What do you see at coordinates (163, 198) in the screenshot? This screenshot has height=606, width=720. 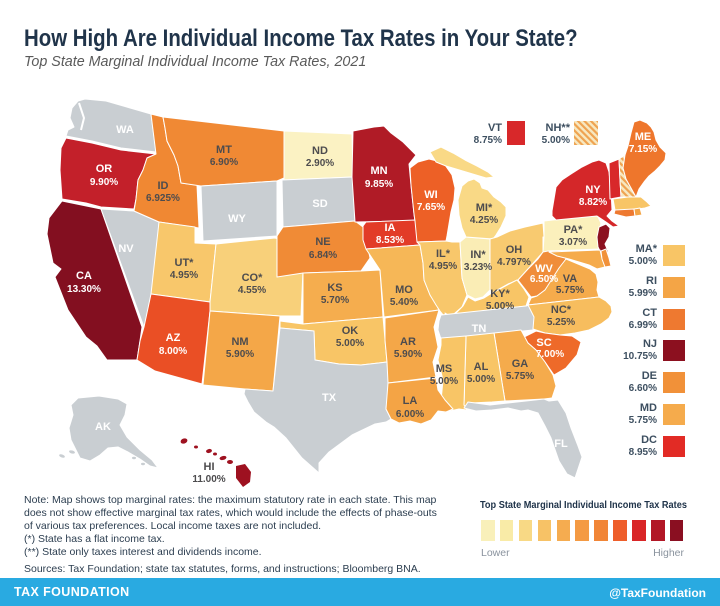 I see `svg-text: 6.925%` at bounding box center [163, 198].